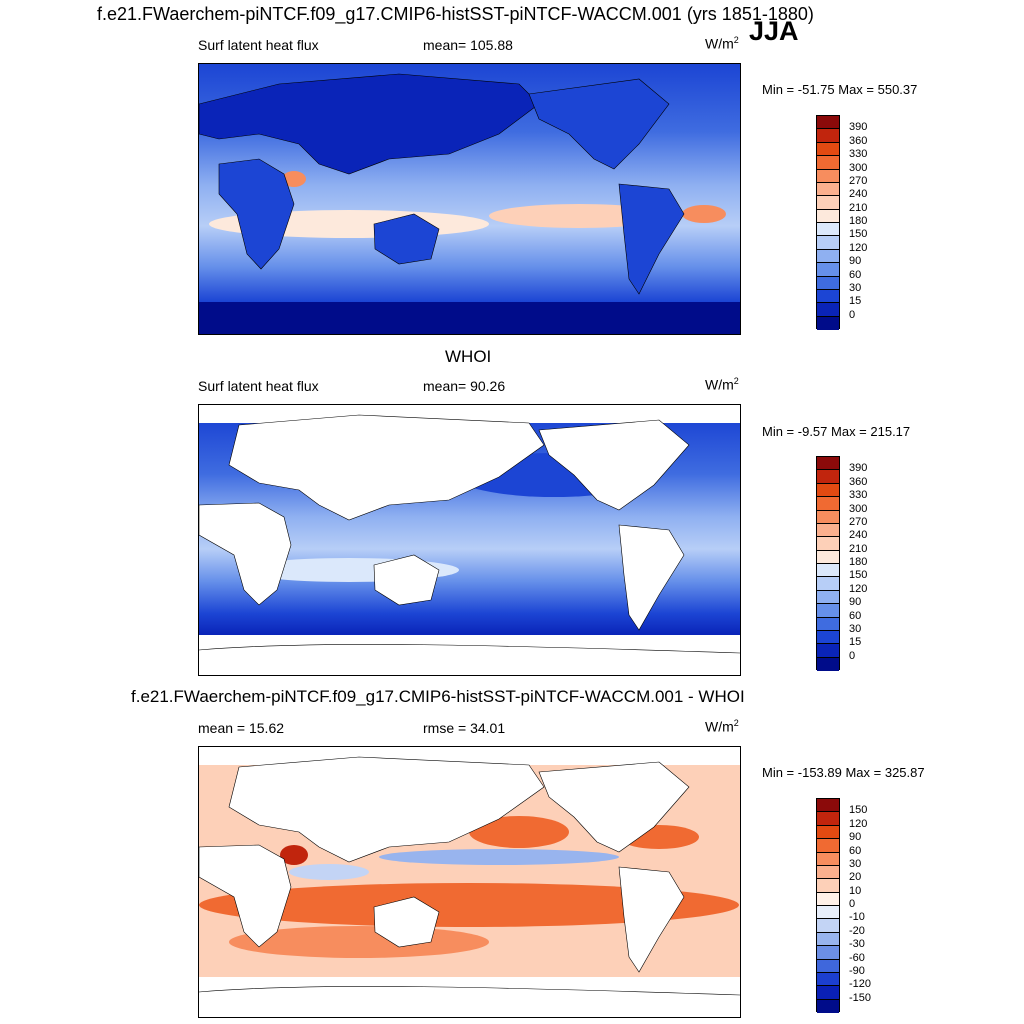 This screenshot has width=1024, height=1024. I want to click on panel3-eurasia-land, so click(386, 809).